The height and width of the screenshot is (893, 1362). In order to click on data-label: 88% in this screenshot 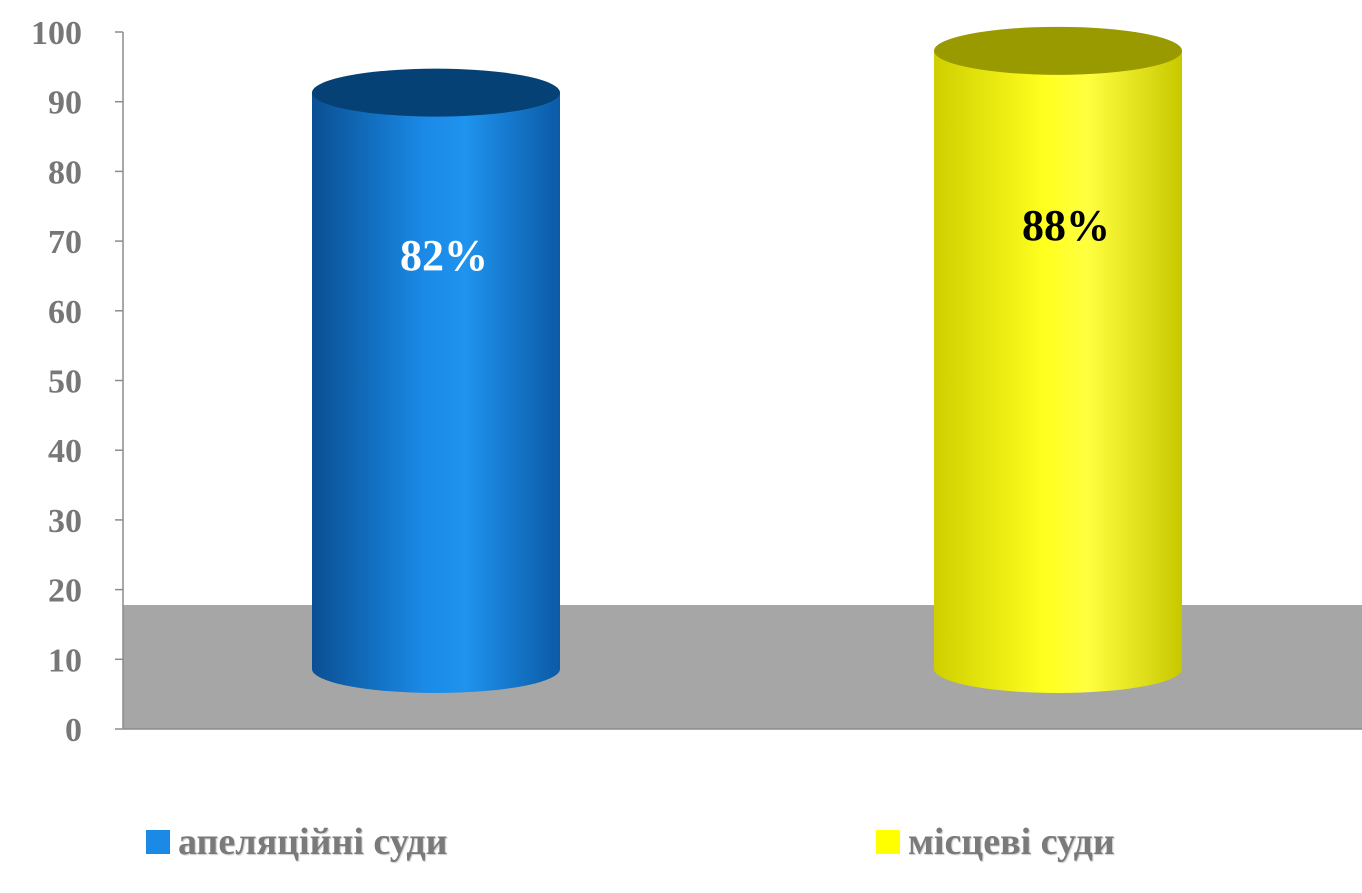, I will do `click(1066, 225)`.